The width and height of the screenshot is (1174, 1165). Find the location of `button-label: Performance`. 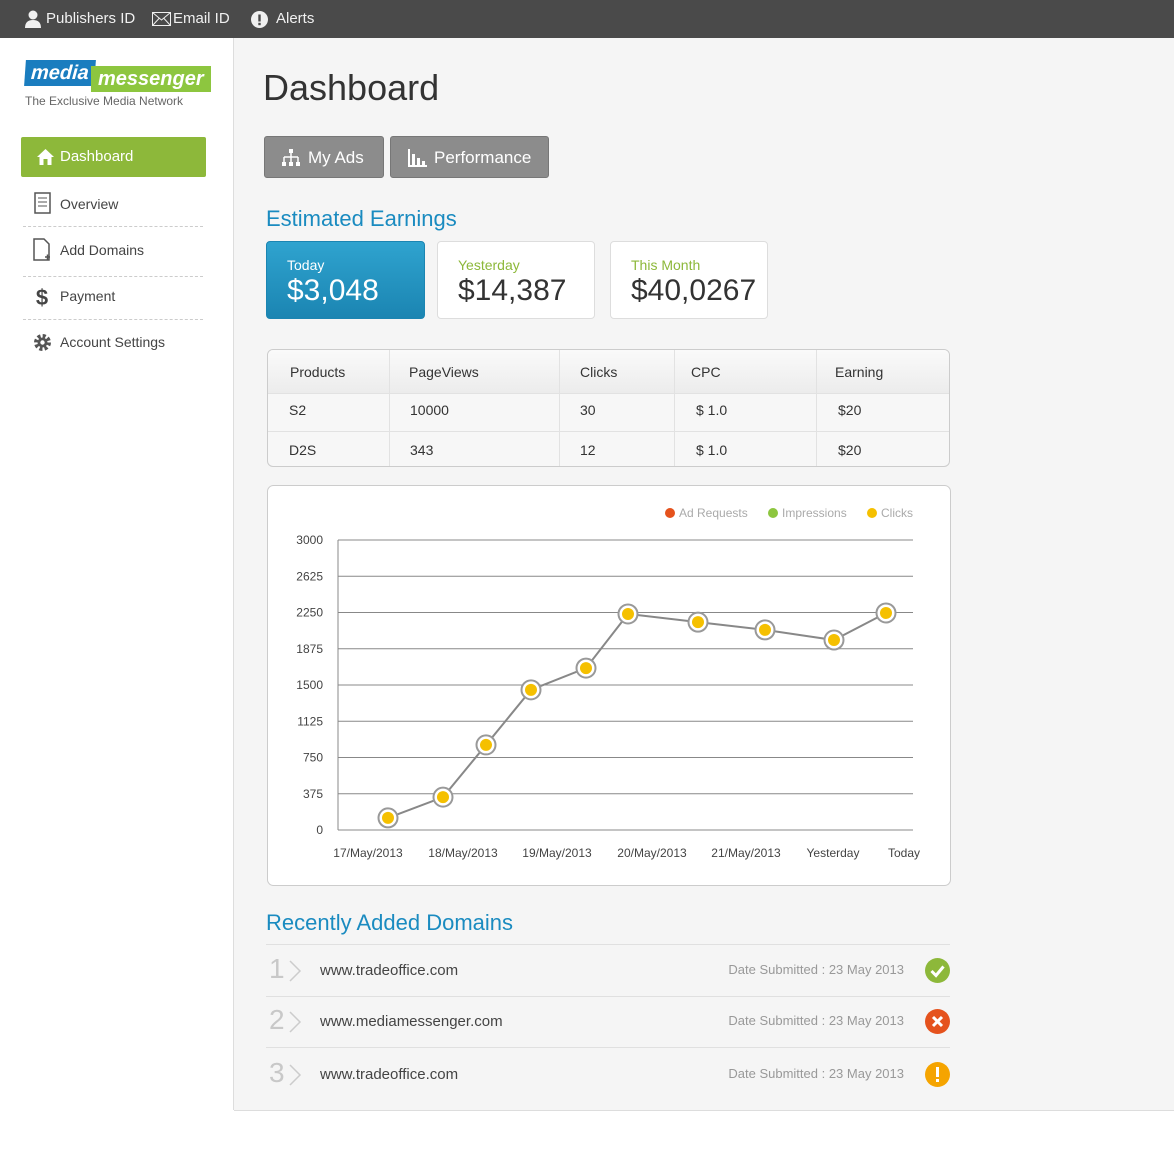

button-label: Performance is located at coordinates (483, 157).